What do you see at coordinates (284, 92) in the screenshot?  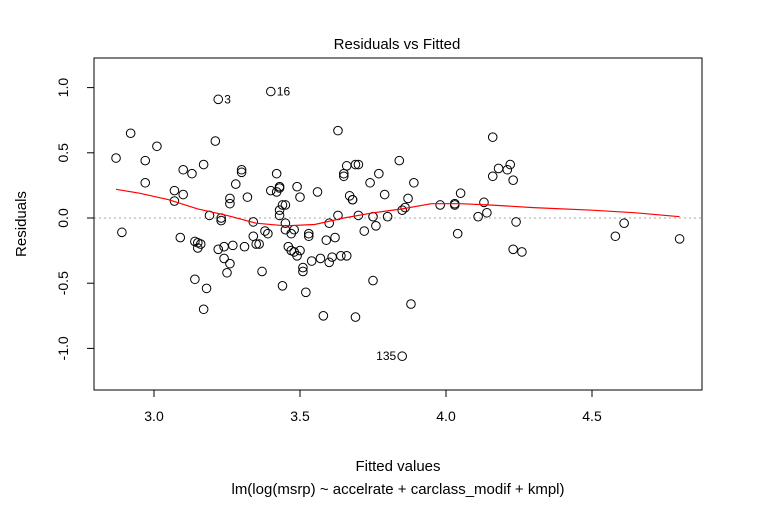 I see `point-label: 16` at bounding box center [284, 92].